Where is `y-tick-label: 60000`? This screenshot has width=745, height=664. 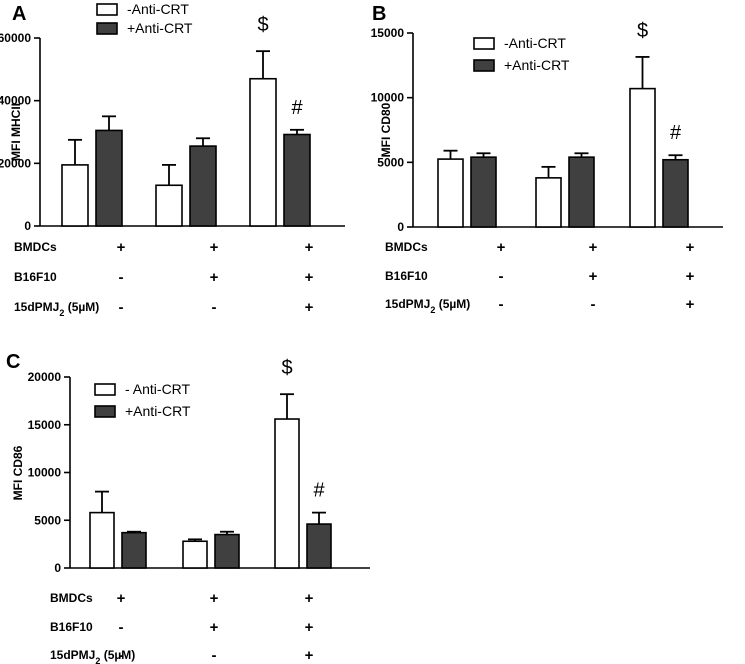
y-tick-label: 60000 is located at coordinates (15, 38).